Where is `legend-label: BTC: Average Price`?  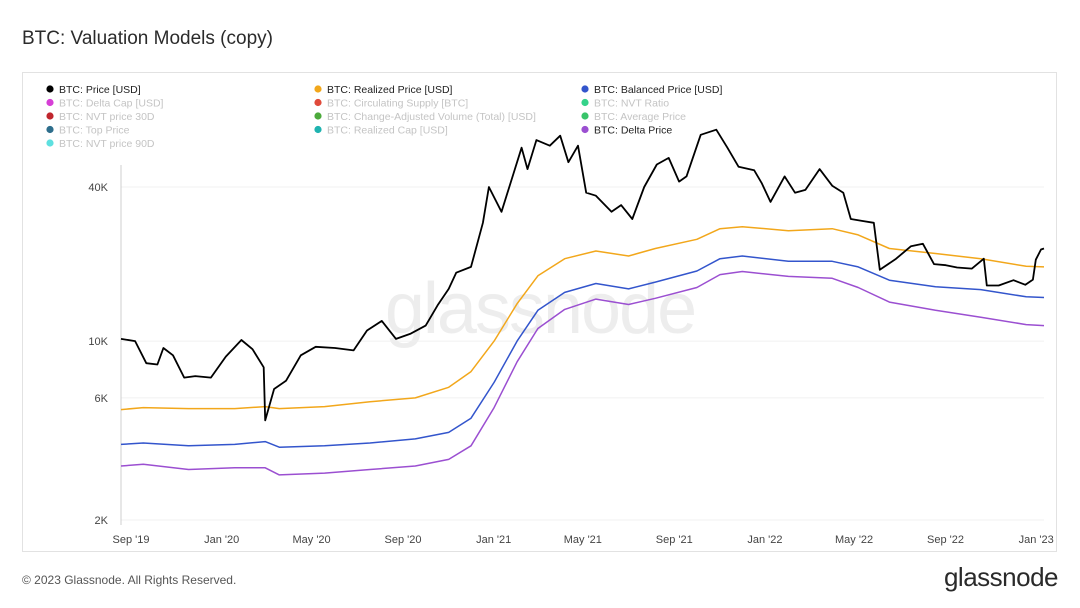
legend-label: BTC: Average Price is located at coordinates (640, 117).